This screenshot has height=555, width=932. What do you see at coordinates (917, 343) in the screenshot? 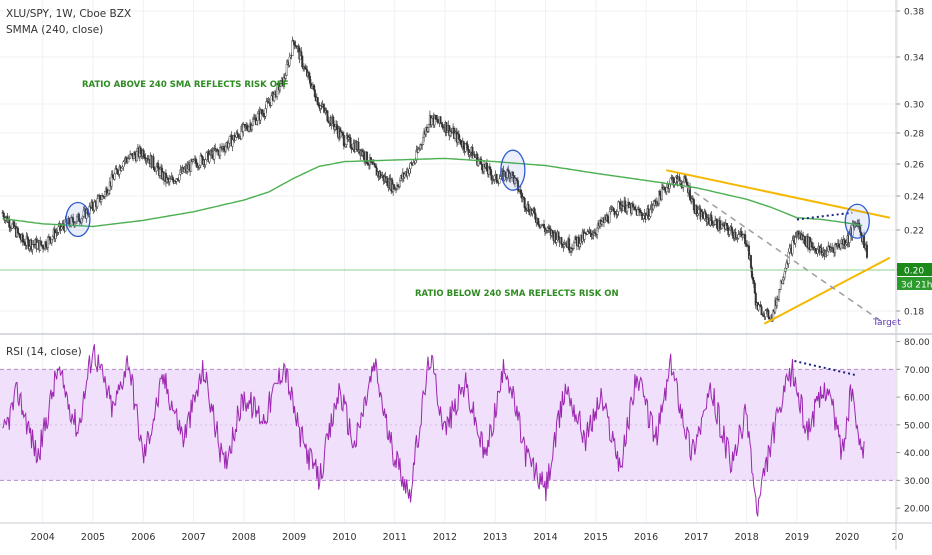
I see `rsi-tick-label: 80.00` at bounding box center [917, 343].